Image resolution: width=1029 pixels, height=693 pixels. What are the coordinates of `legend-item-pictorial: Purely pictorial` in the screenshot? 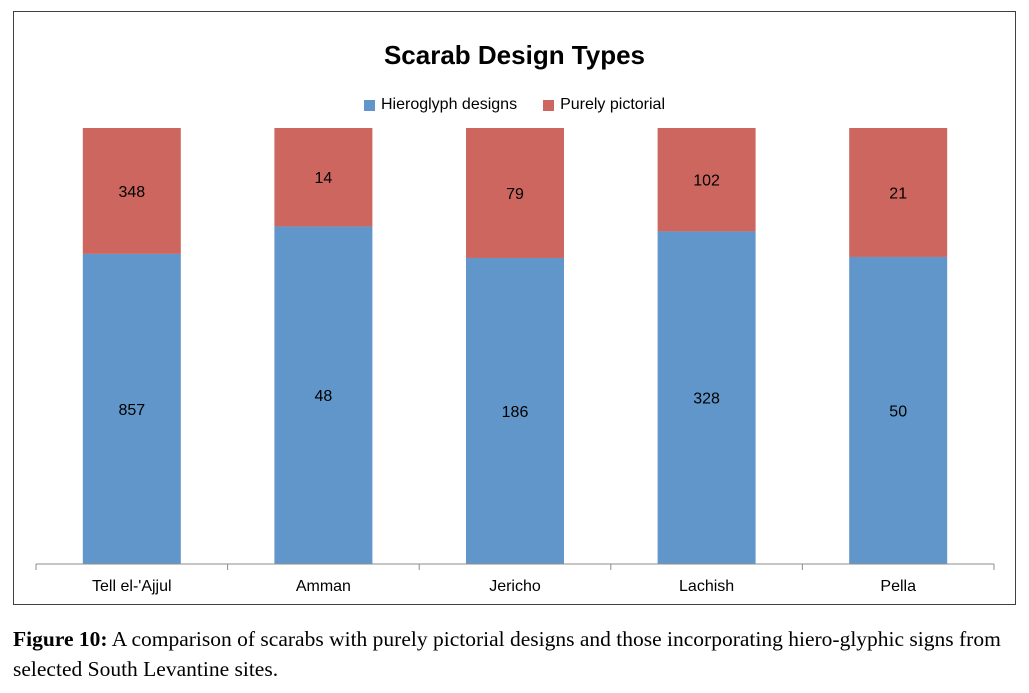 It's located at (604, 105).